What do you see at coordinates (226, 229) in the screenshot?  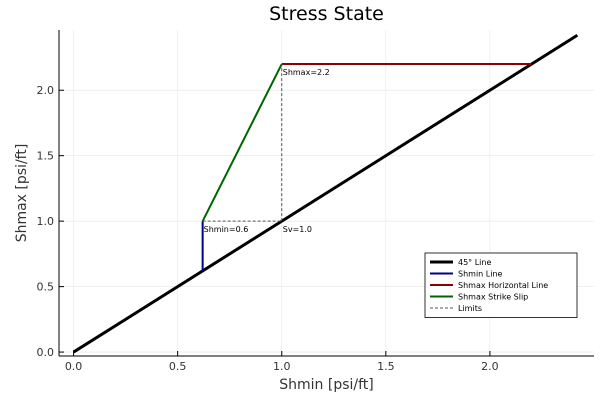 I see `annotation-label: Shmin=0.6` at bounding box center [226, 229].